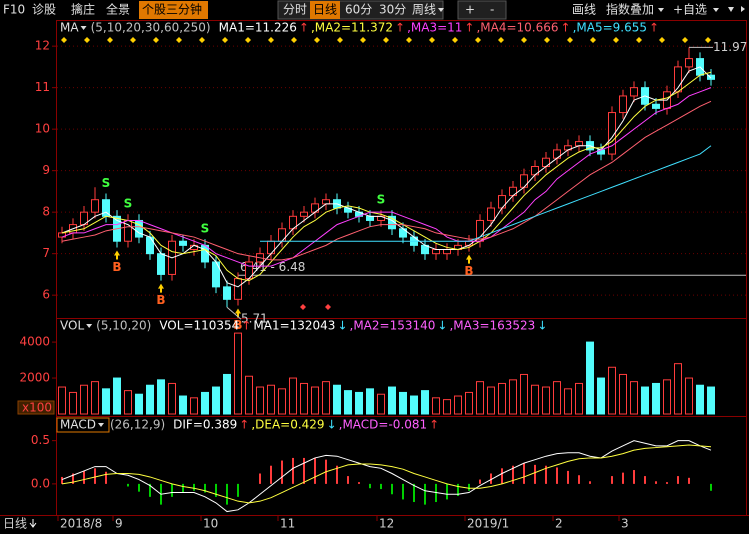  I want to click on y-tick-label: 4000, so click(34, 342).